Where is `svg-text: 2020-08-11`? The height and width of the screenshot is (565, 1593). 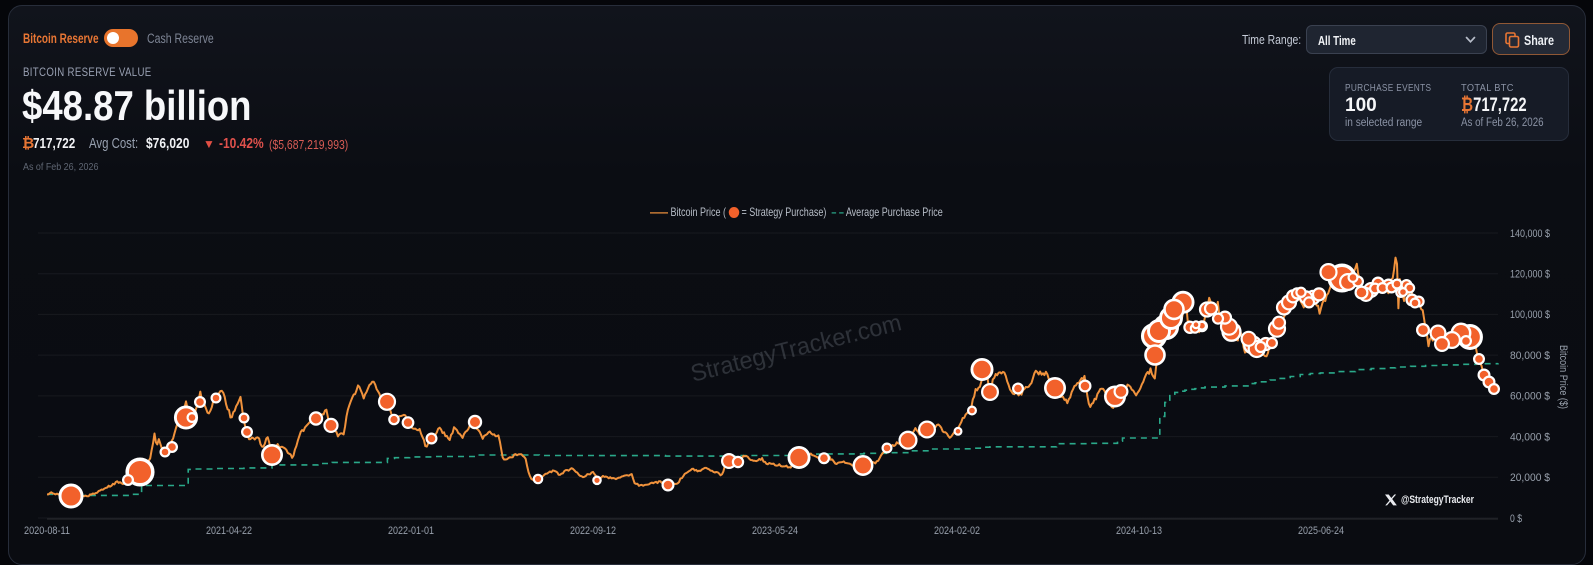
svg-text: 2020-08-11 is located at coordinates (47, 531).